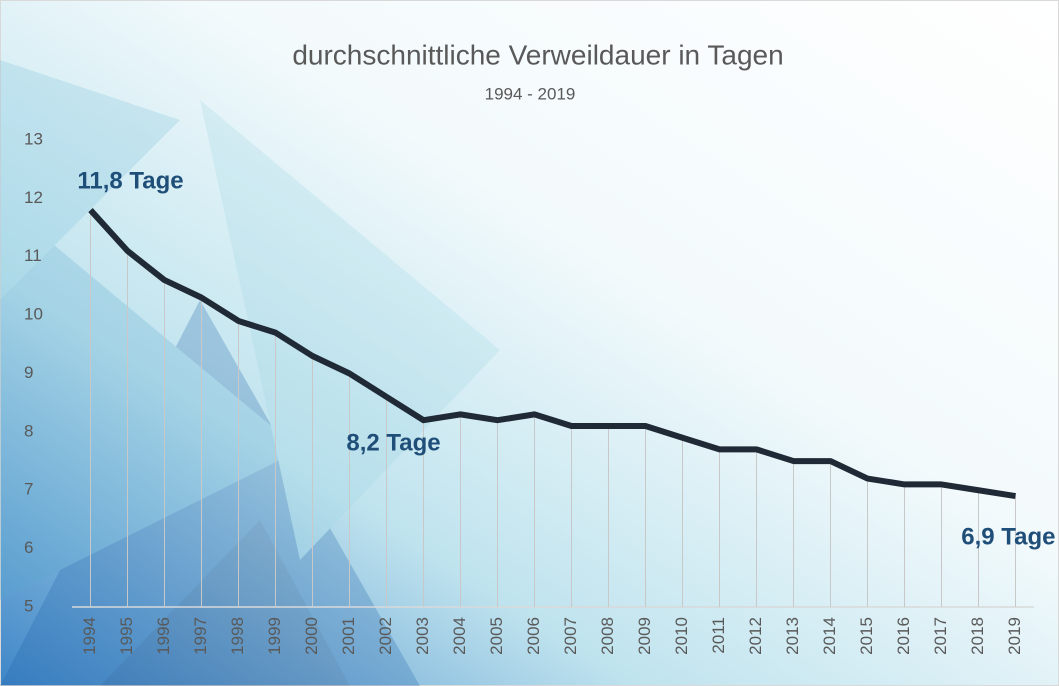 This screenshot has width=1059, height=686. What do you see at coordinates (829, 636) in the screenshot?
I see `x-tick-label: 2014` at bounding box center [829, 636].